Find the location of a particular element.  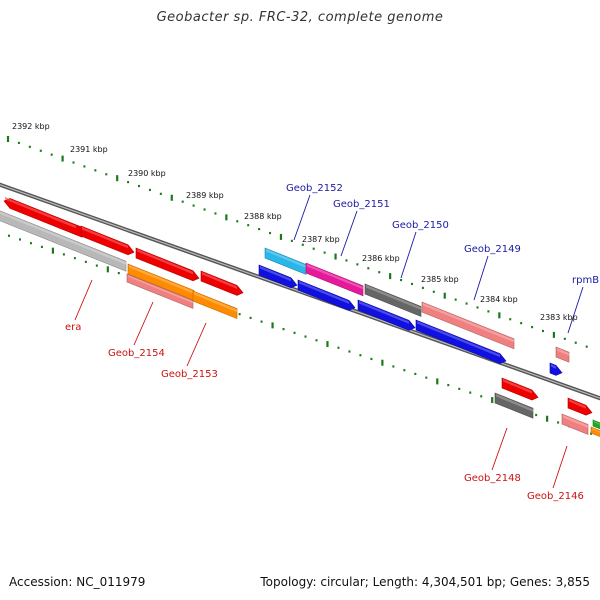

gene-label: era is located at coordinates (73, 327).